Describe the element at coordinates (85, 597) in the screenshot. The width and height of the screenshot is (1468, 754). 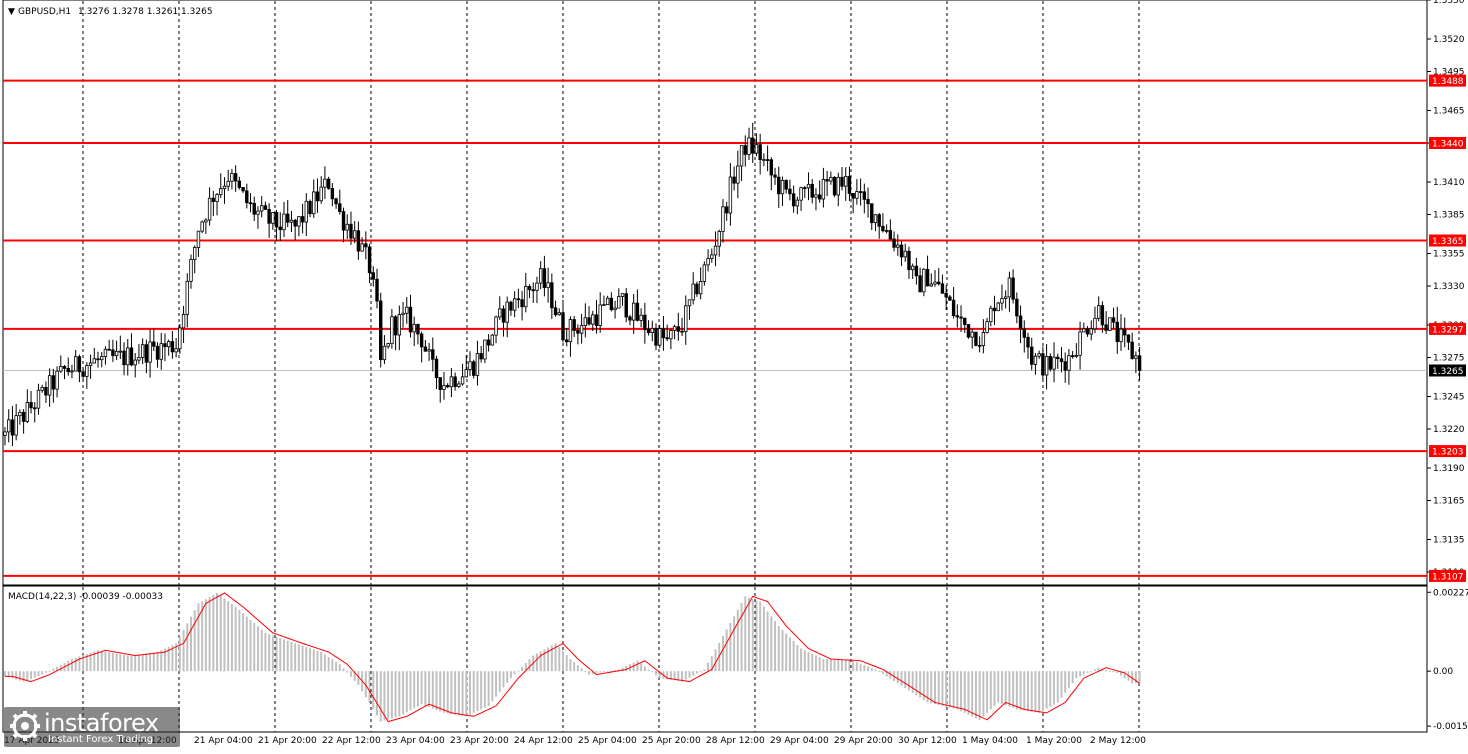
I see `macd-readout: MACD(14,22,3) -0.00039 -0.00033` at that location.